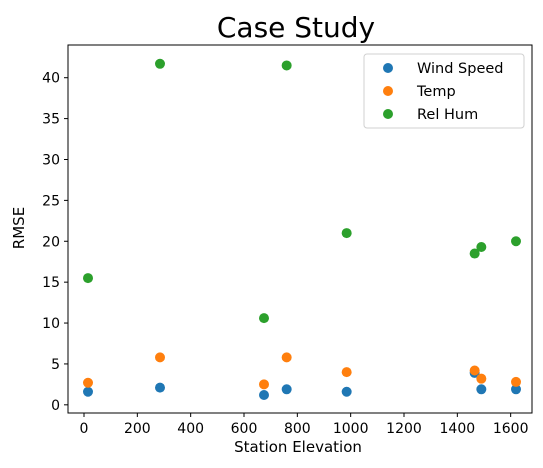 The width and height of the screenshot is (543, 468). I want to click on x-axis-label: Station Elevation, so click(298, 447).